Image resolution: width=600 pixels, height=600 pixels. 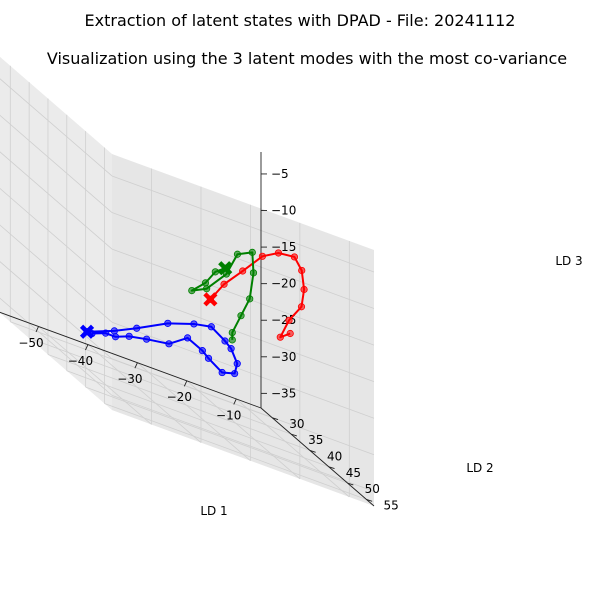 I want to click on x-tick-label: −10, so click(x=228, y=415).